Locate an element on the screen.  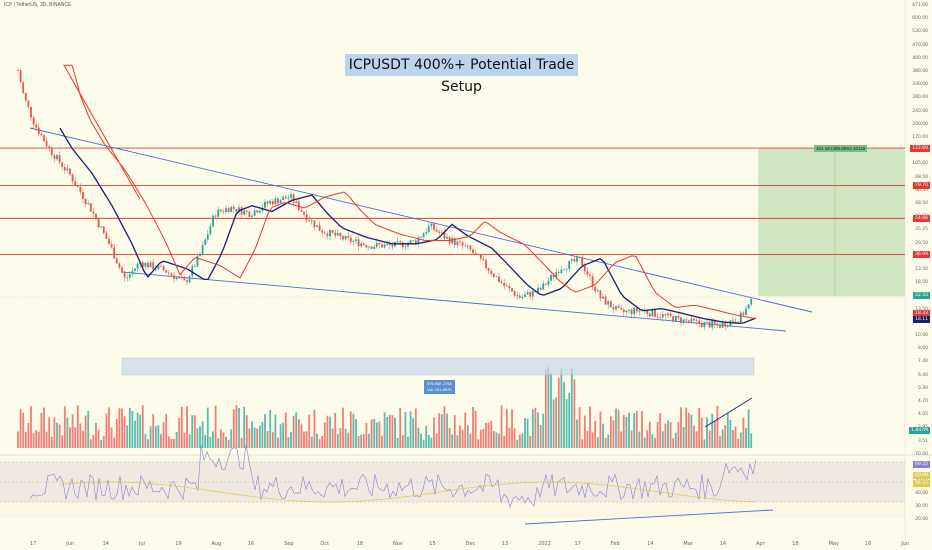
time-tick: 13 is located at coordinates (505, 544).